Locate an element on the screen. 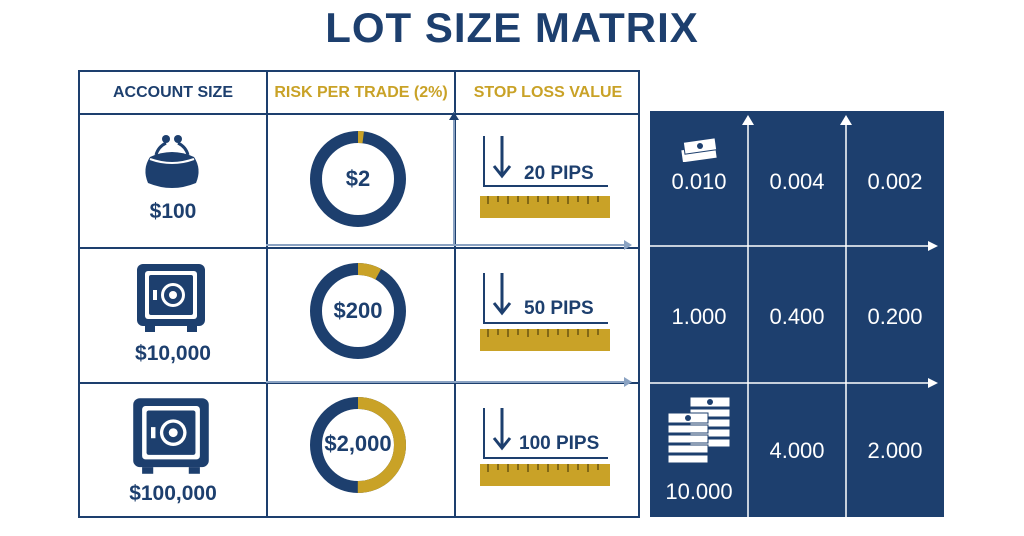 The width and height of the screenshot is (1024, 536). stop-loss-pips-2: 50 PIPS is located at coordinates (559, 308).